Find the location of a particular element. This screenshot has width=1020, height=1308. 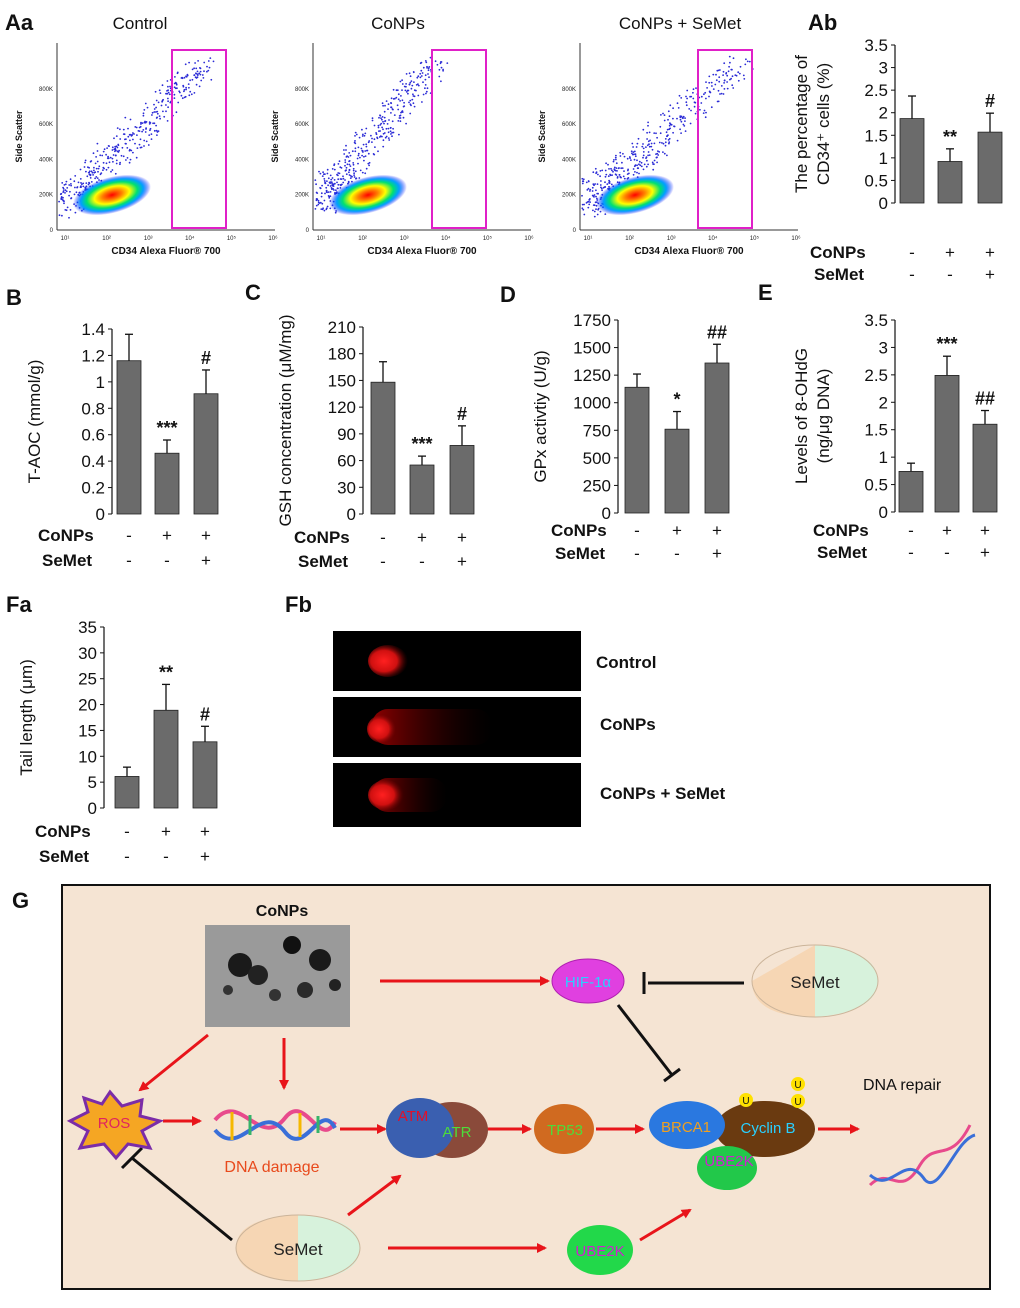

semet-label-bottom: SeMet is located at coordinates (297, 1249).